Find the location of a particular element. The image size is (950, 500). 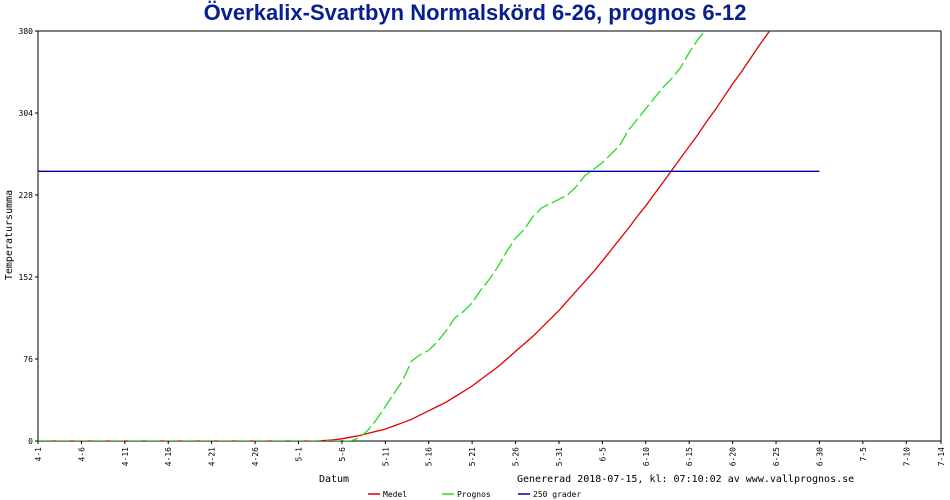

x-tick-label: 5-26 is located at coordinates (516, 456).